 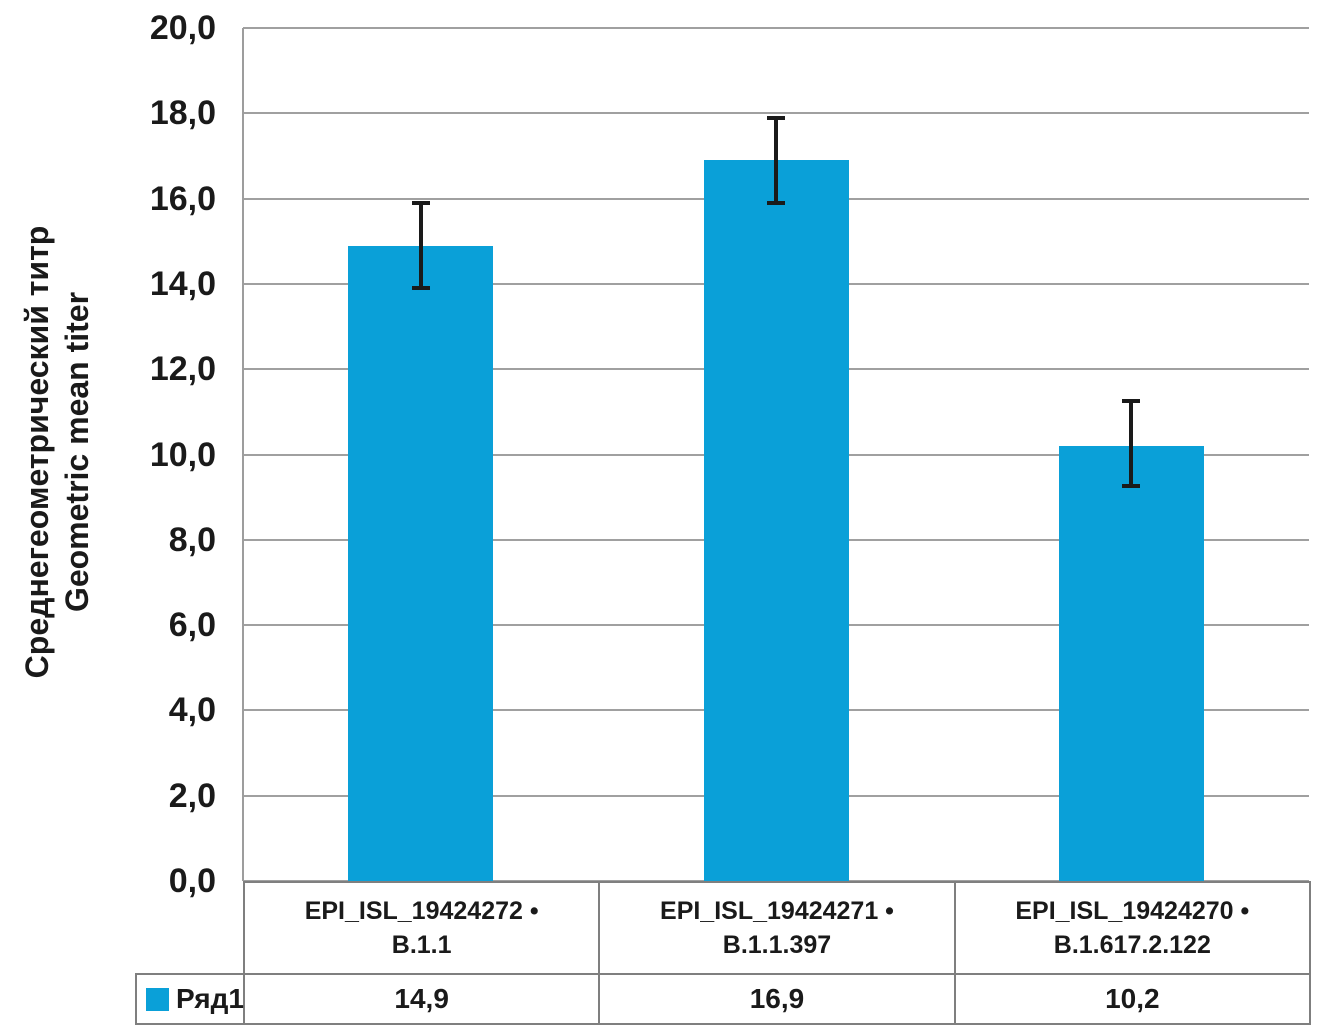 What do you see at coordinates (776, 520) in the screenshot?
I see `bar-B.1.1.397` at bounding box center [776, 520].